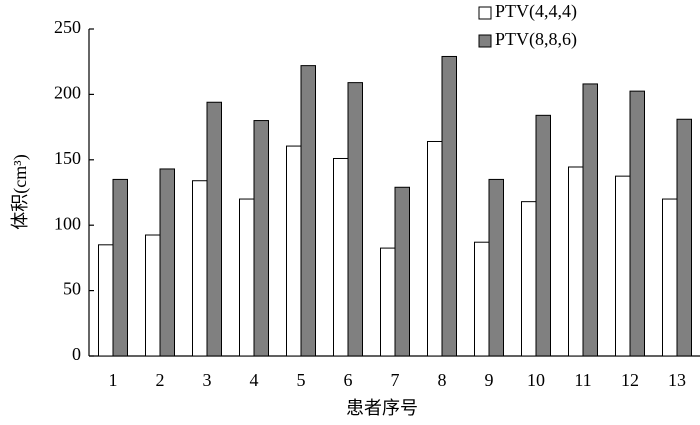  Describe the element at coordinates (67, 223) in the screenshot. I see `y-tick-label: 100` at that location.